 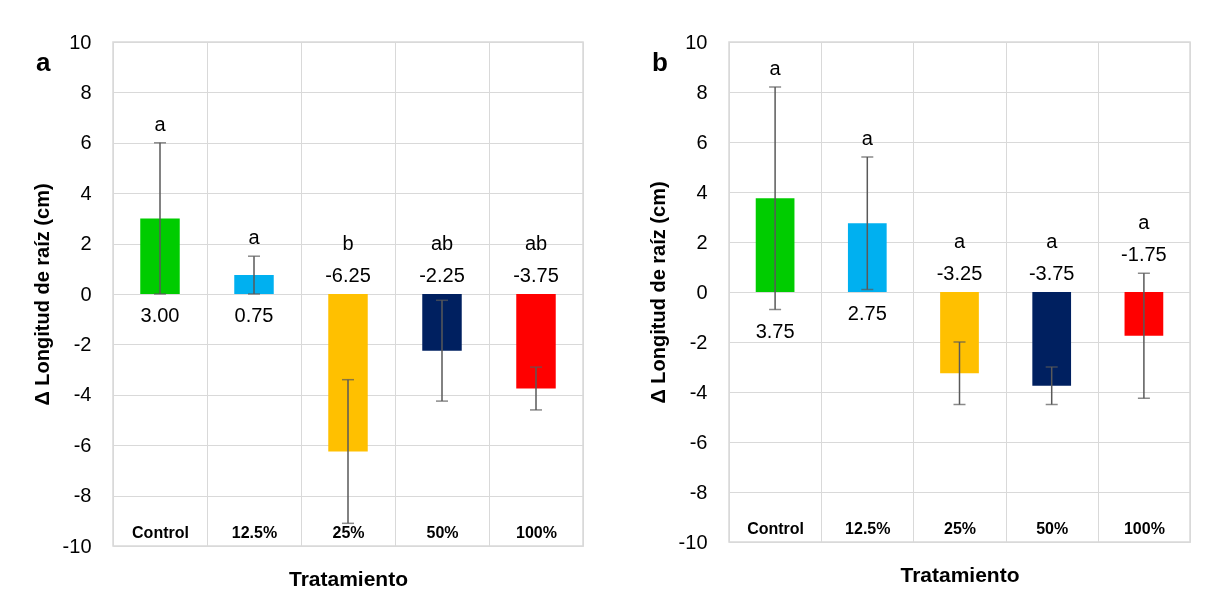 What do you see at coordinates (160, 315) in the screenshot?
I see `data-label: 3.00` at bounding box center [160, 315].